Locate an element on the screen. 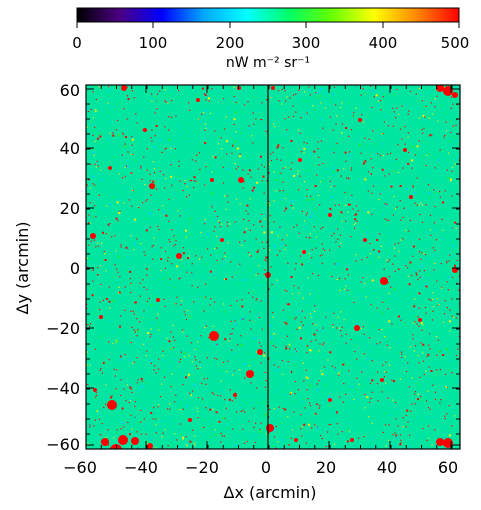  colorbar-tick-label-100: 100 is located at coordinates (153, 43).